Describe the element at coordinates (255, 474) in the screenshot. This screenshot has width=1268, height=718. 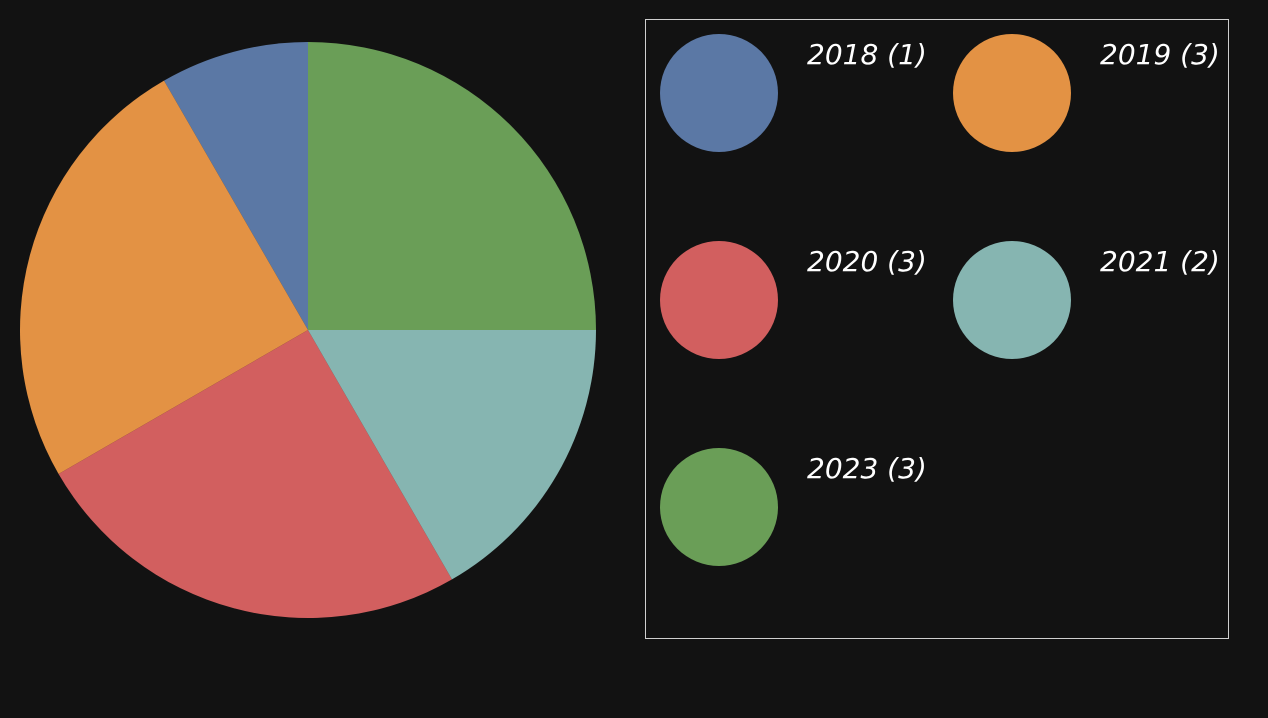
I see `pie-slice-2020` at that location.